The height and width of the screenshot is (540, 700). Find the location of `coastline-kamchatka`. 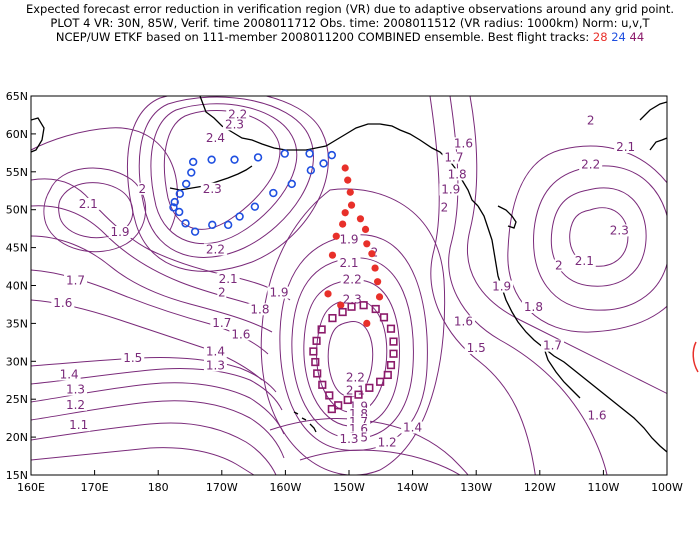

coastline-kamchatka is located at coordinates (38, 135).